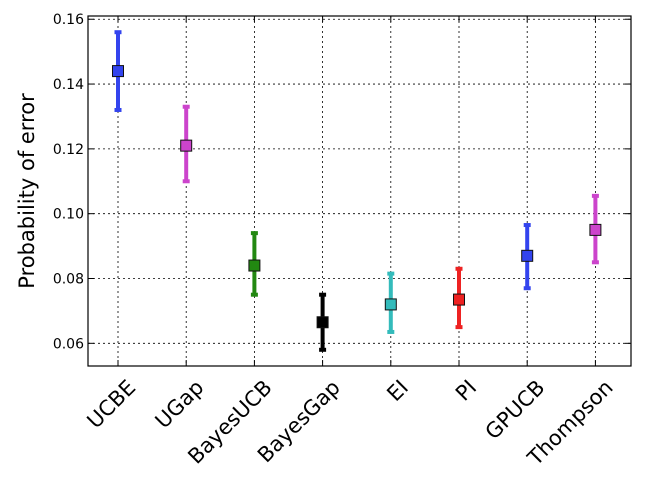  Describe the element at coordinates (112, 404) in the screenshot. I see `x-category-label: UCBE` at that location.